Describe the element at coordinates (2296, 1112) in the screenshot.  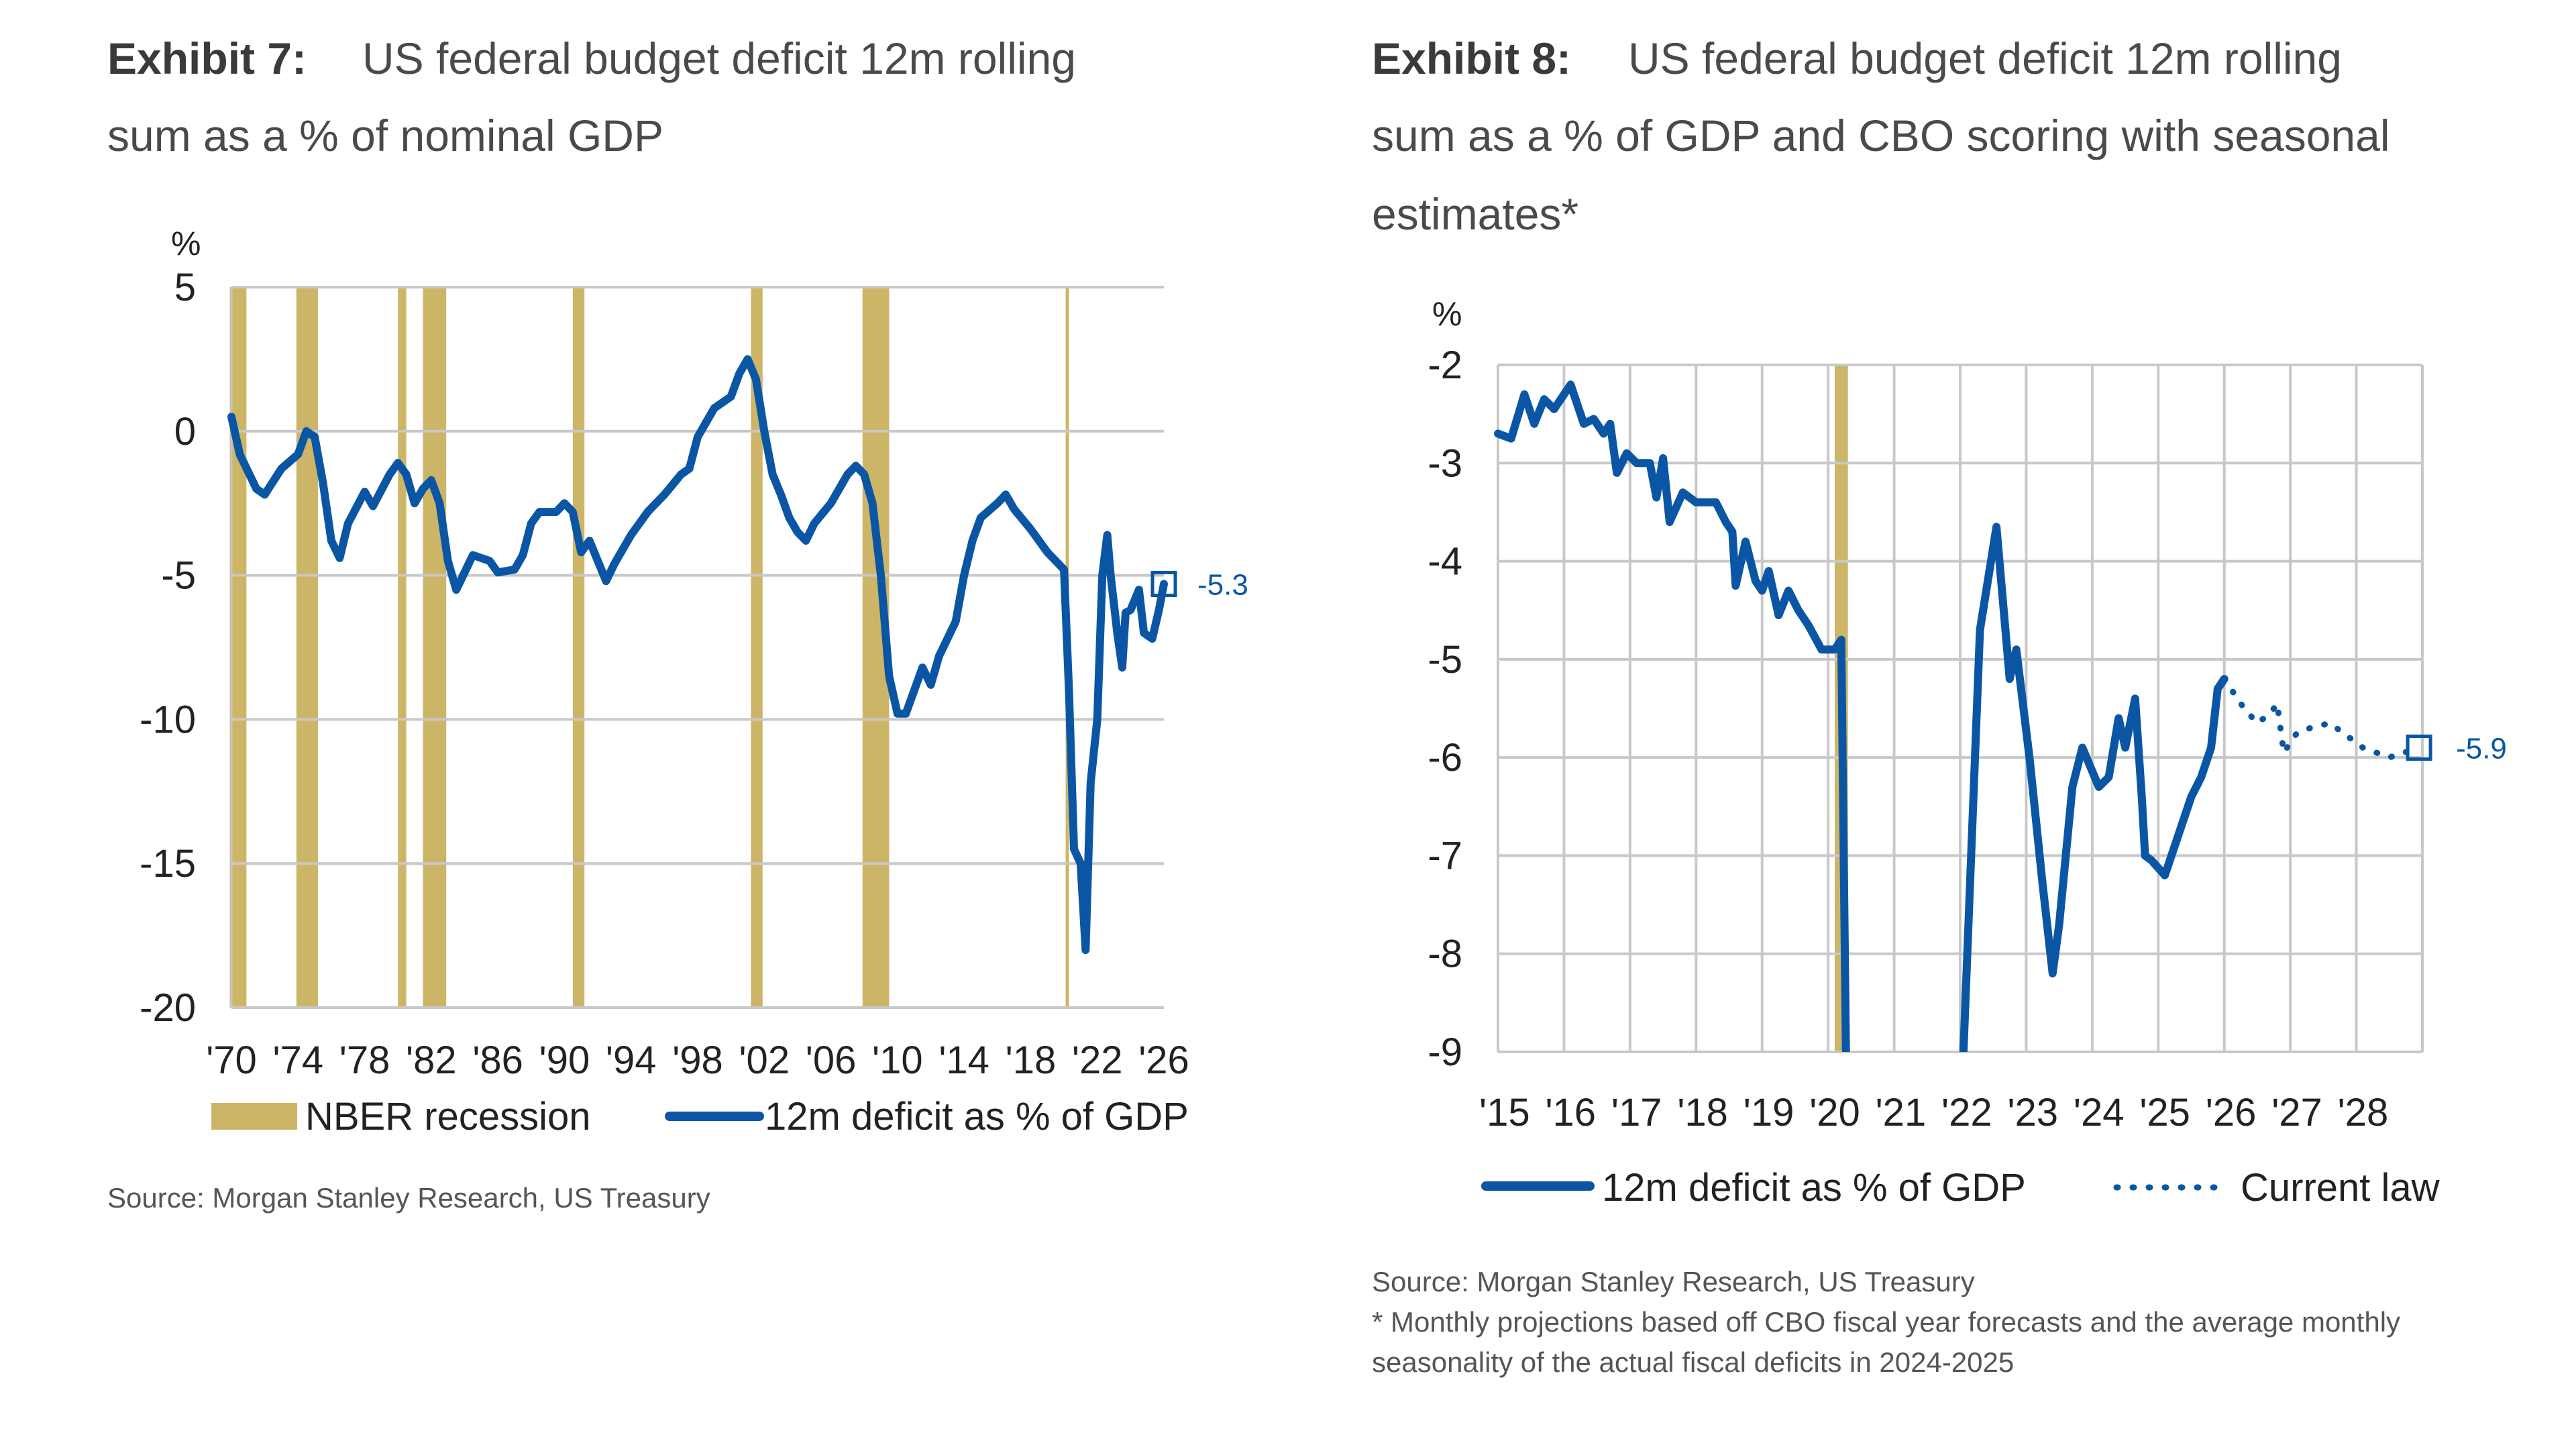
I see `x-tick-label: '27` at that location.